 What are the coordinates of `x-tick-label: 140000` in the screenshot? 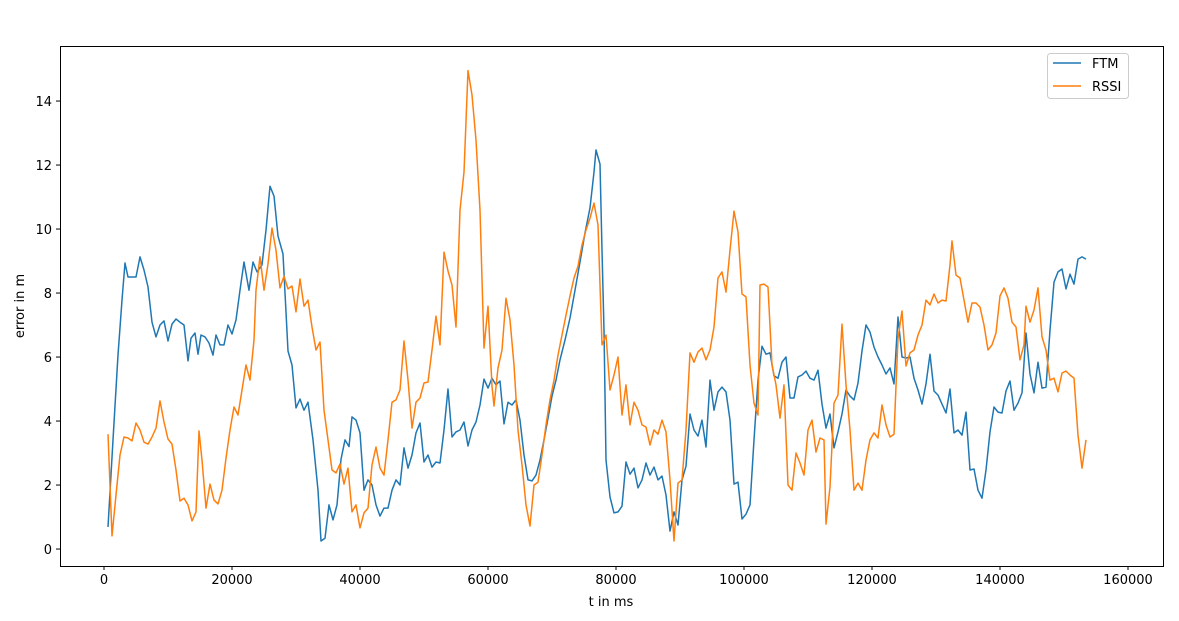 It's located at (1000, 580).